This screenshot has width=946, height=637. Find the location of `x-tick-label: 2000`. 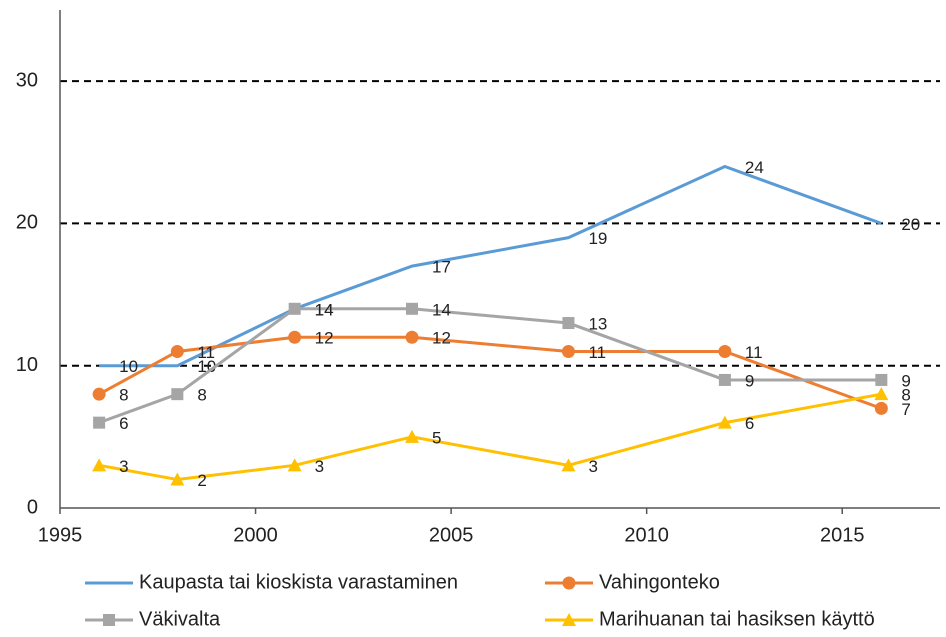

x-tick-label: 2000 is located at coordinates (255, 535).